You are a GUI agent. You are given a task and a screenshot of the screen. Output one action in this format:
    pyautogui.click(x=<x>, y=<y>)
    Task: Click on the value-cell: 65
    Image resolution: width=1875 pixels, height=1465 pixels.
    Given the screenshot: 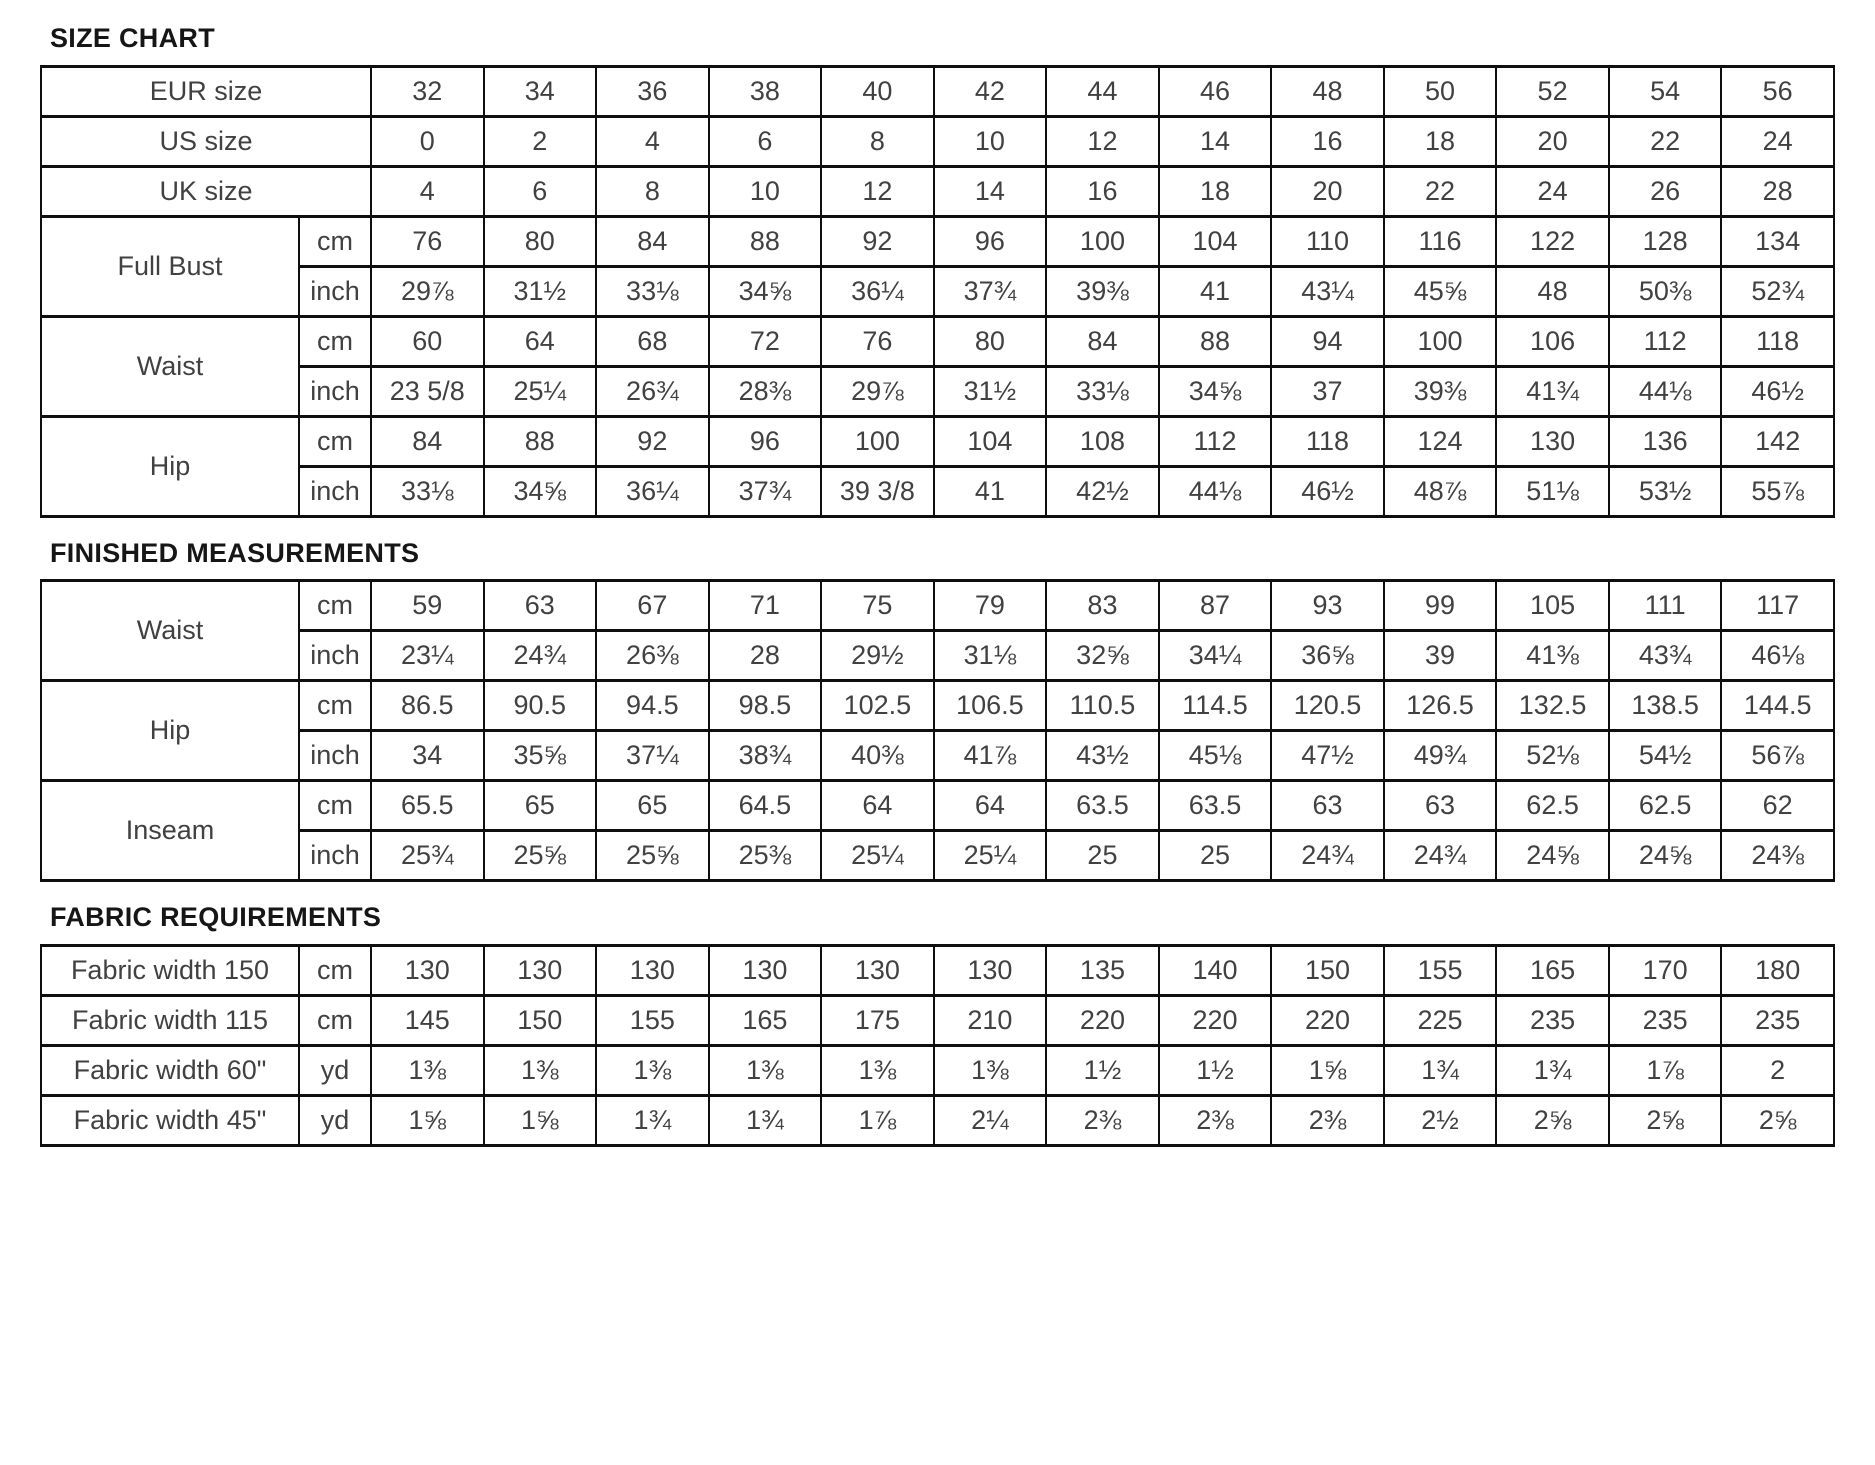 What is the action you would take?
    pyautogui.click(x=540, y=806)
    